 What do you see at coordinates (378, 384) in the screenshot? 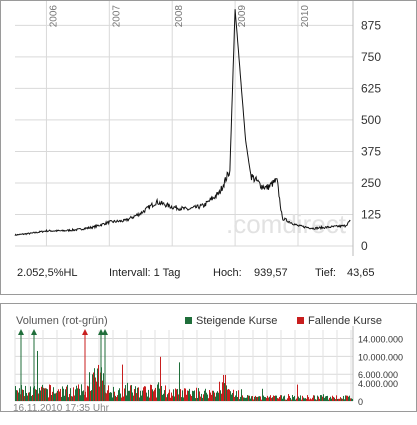
I see `volume-y-tick: 4.000.000` at bounding box center [378, 384].